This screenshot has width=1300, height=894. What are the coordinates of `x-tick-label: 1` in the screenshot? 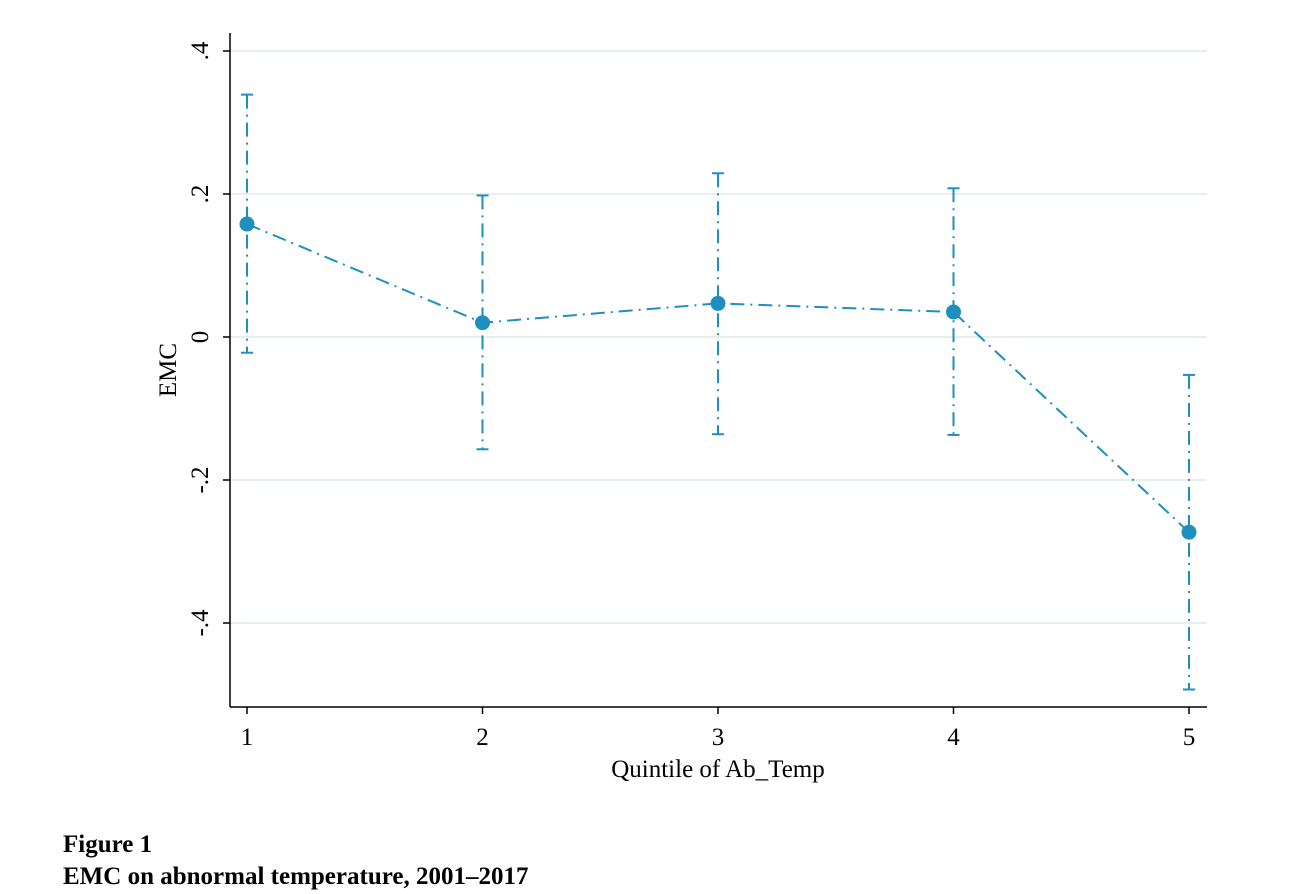 It's located at (247, 737).